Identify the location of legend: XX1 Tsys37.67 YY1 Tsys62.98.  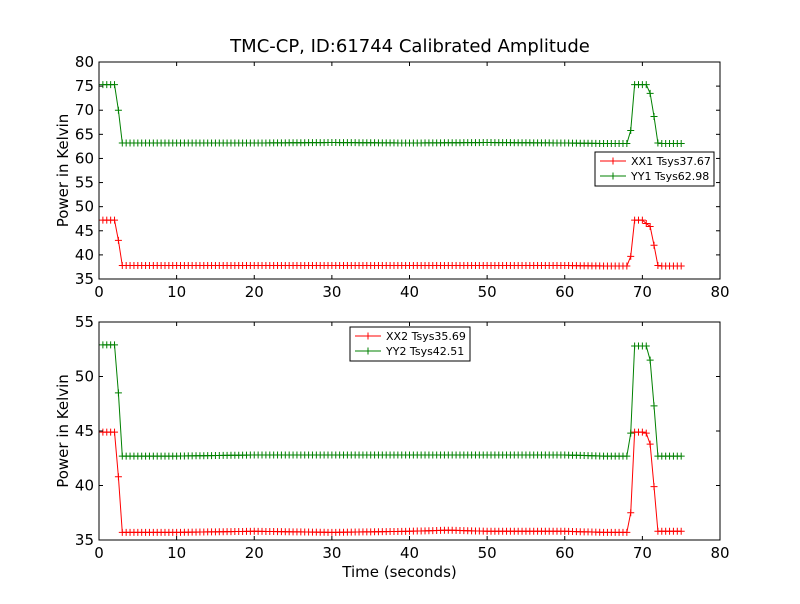
(654, 169).